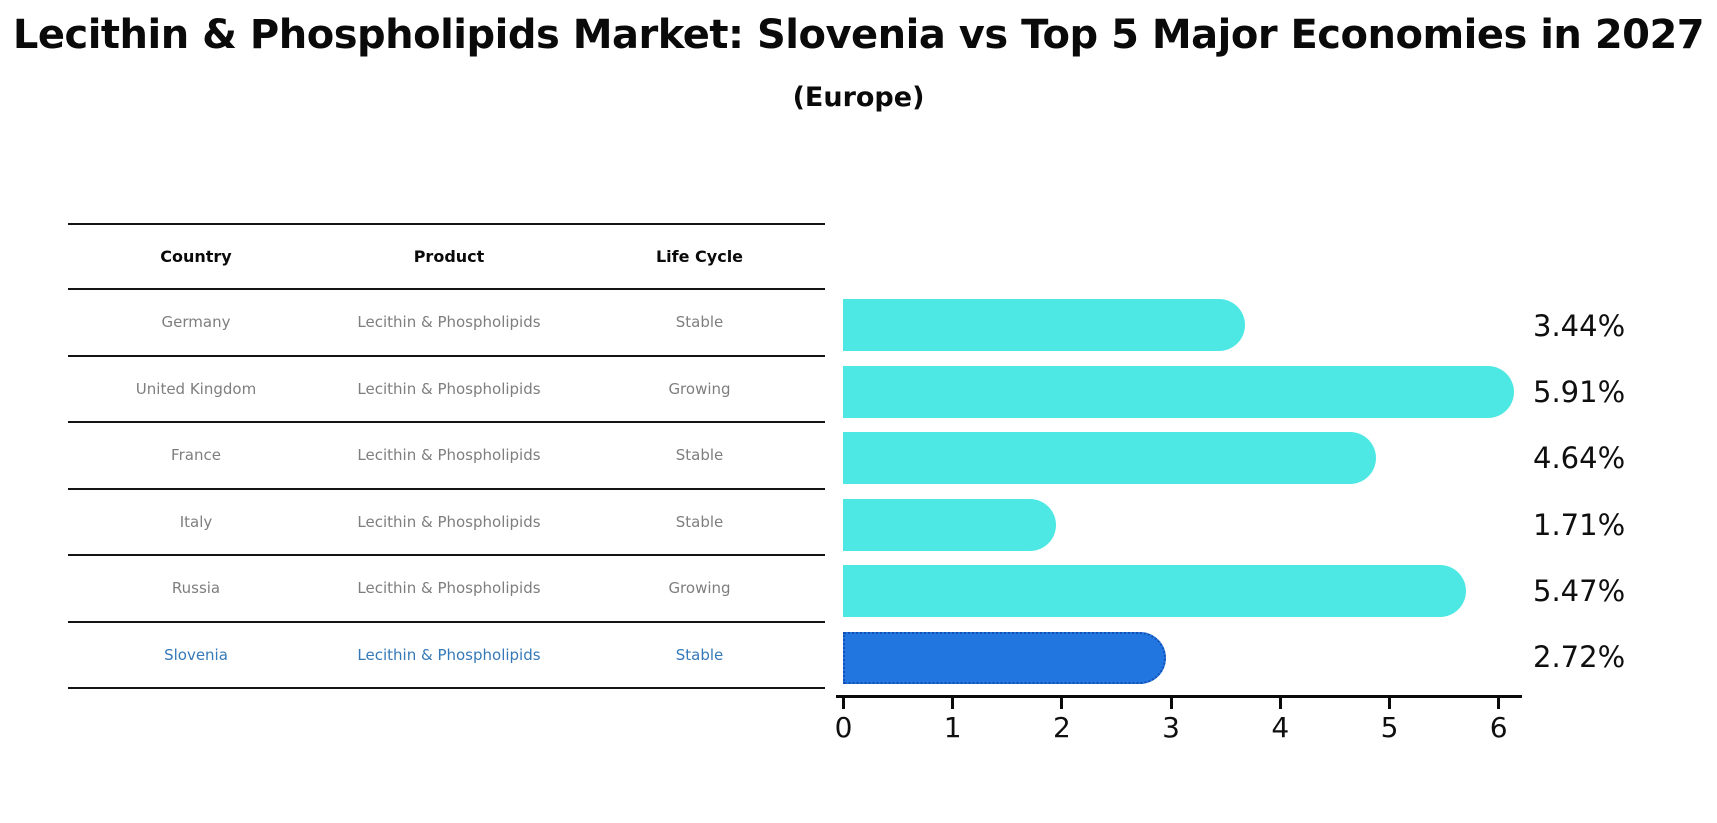 This screenshot has height=823, width=1717. Describe the element at coordinates (196, 588) in the screenshot. I see `cell-country: Russia` at that location.